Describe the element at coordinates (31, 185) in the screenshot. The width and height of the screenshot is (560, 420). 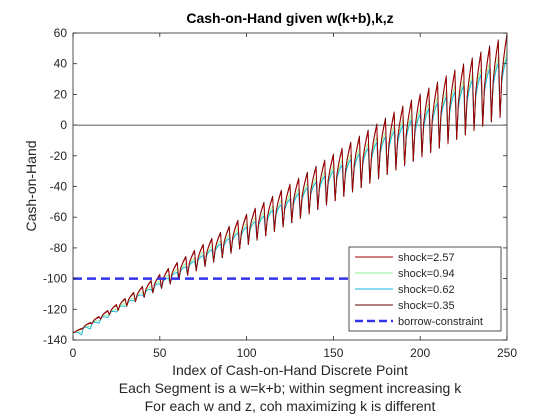
I see `y-axis-label: Cash-on-Hand` at that location.